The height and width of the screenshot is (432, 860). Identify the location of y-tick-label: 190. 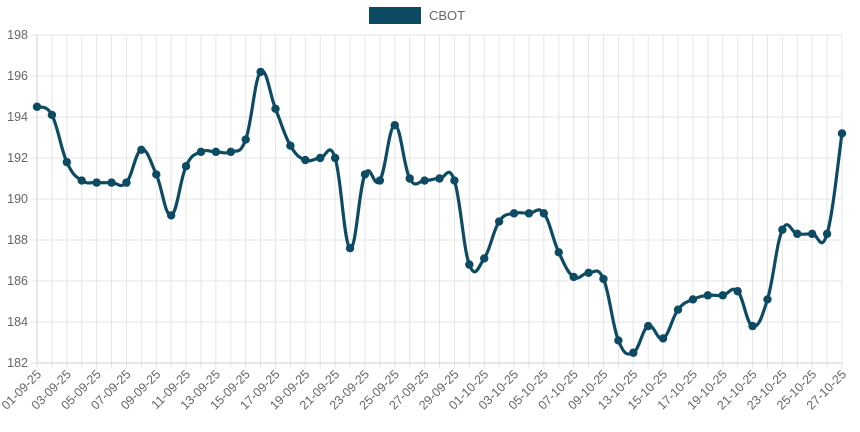
(17, 199).